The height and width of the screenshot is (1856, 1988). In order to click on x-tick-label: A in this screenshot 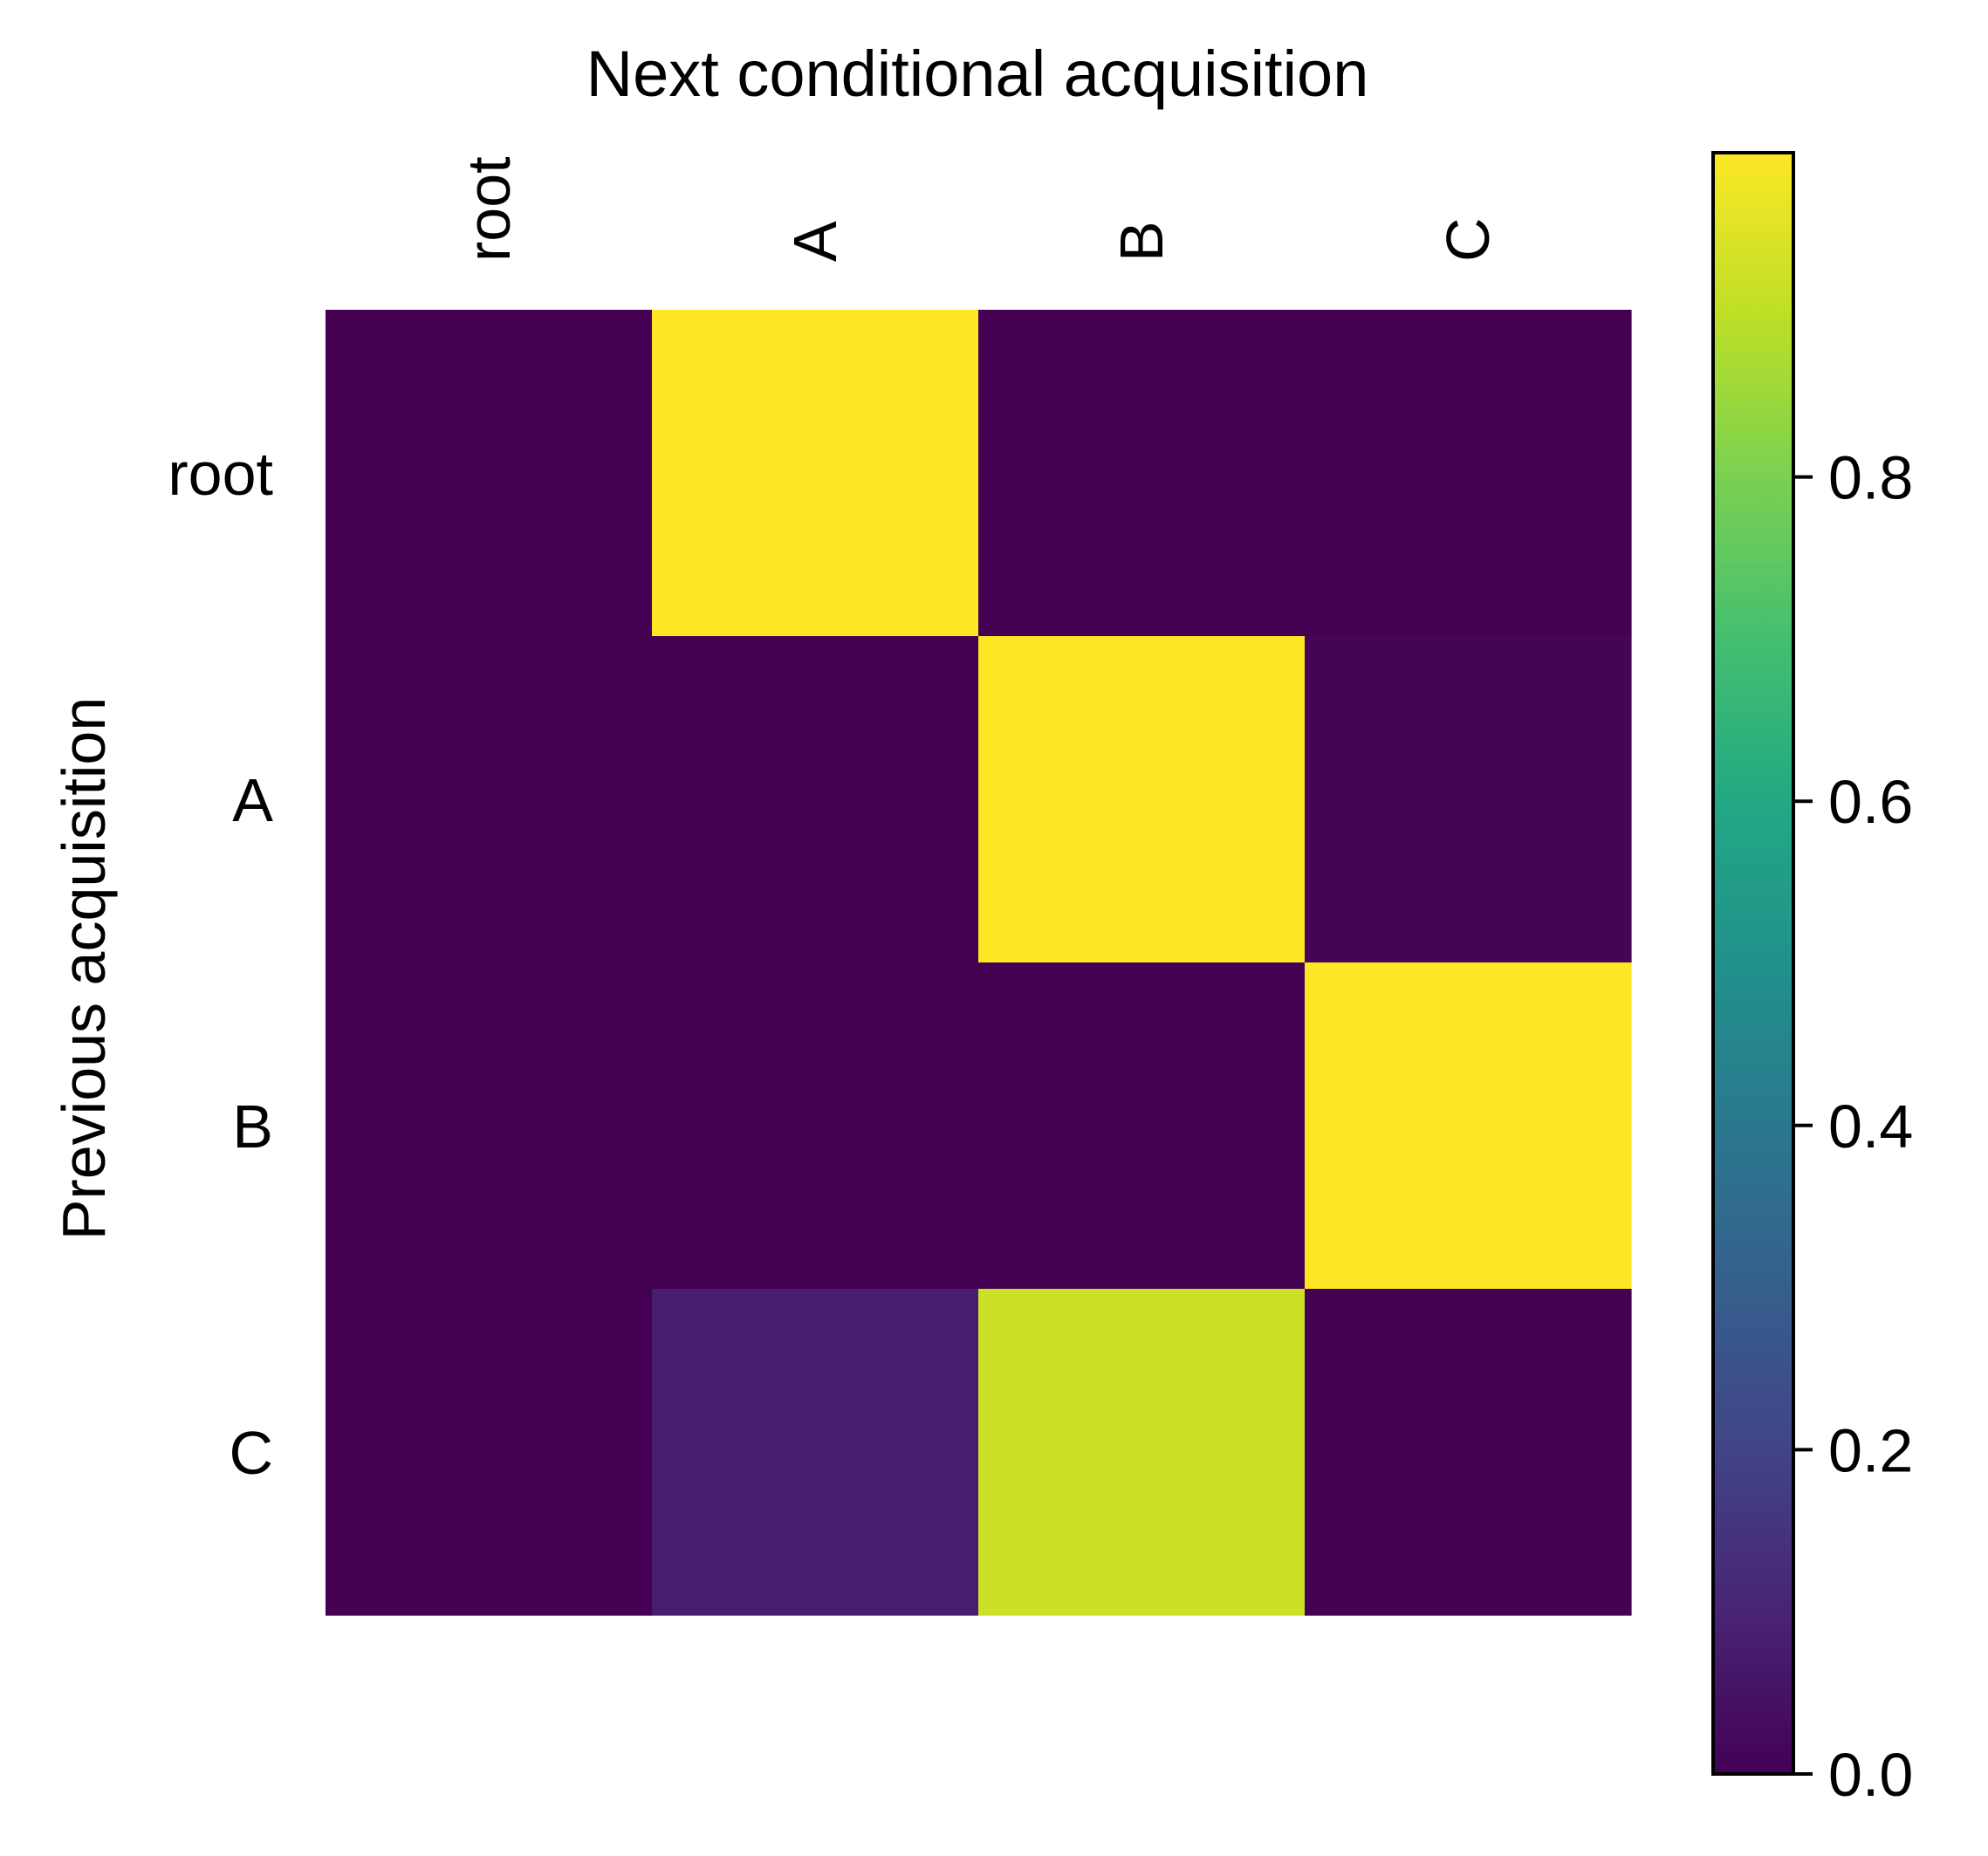, I will do `click(815, 241)`.